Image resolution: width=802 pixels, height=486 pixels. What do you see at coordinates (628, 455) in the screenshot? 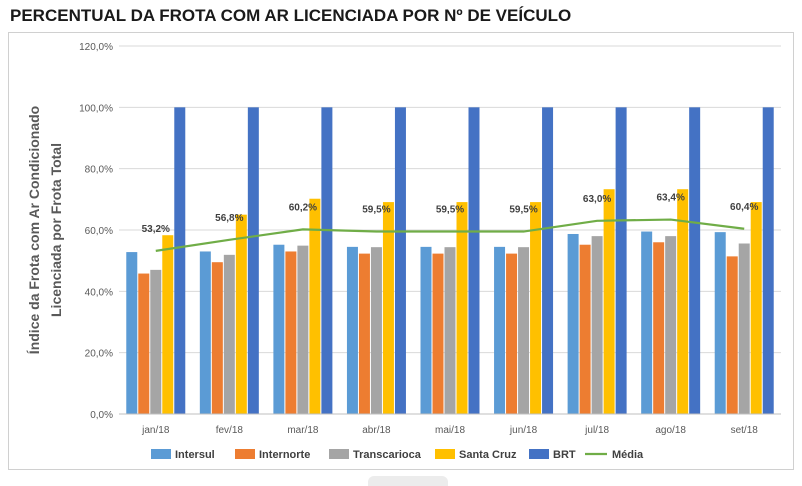
I see `legend-label: Média` at bounding box center [628, 455].